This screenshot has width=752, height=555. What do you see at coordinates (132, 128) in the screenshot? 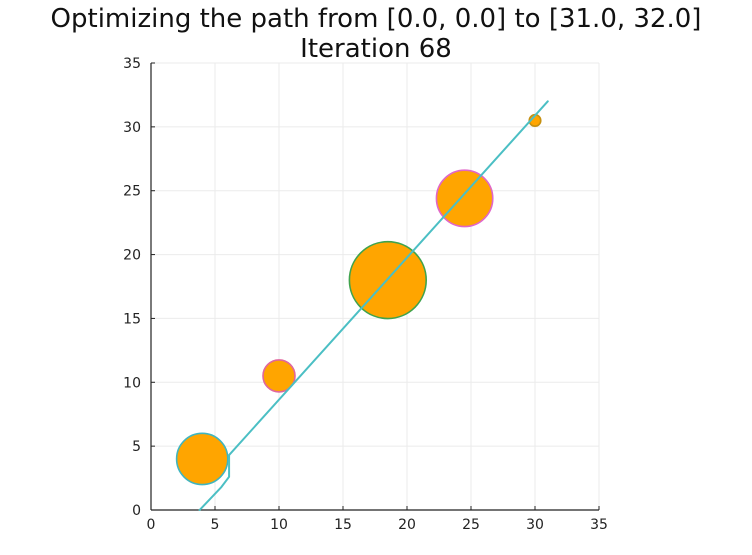
I see `y-tick-label: 30` at bounding box center [132, 128].